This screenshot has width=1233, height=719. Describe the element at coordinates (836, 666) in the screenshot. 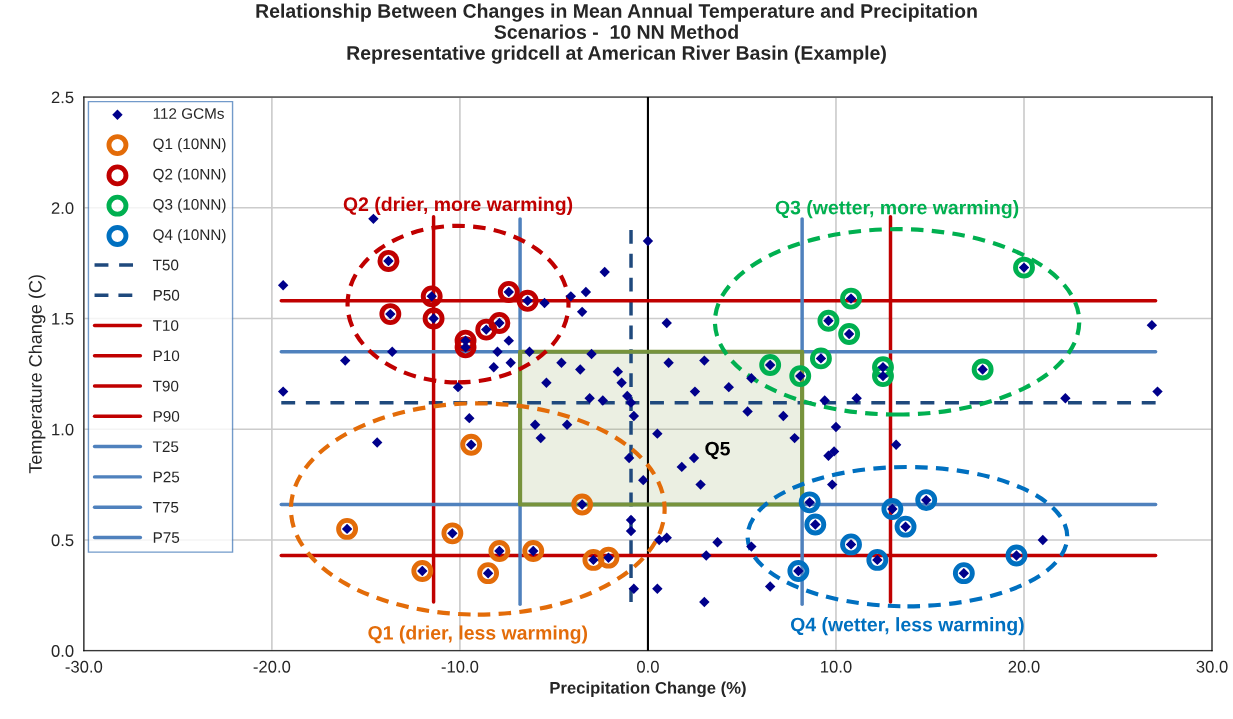

I see `x-tick-label: 10.0` at that location.